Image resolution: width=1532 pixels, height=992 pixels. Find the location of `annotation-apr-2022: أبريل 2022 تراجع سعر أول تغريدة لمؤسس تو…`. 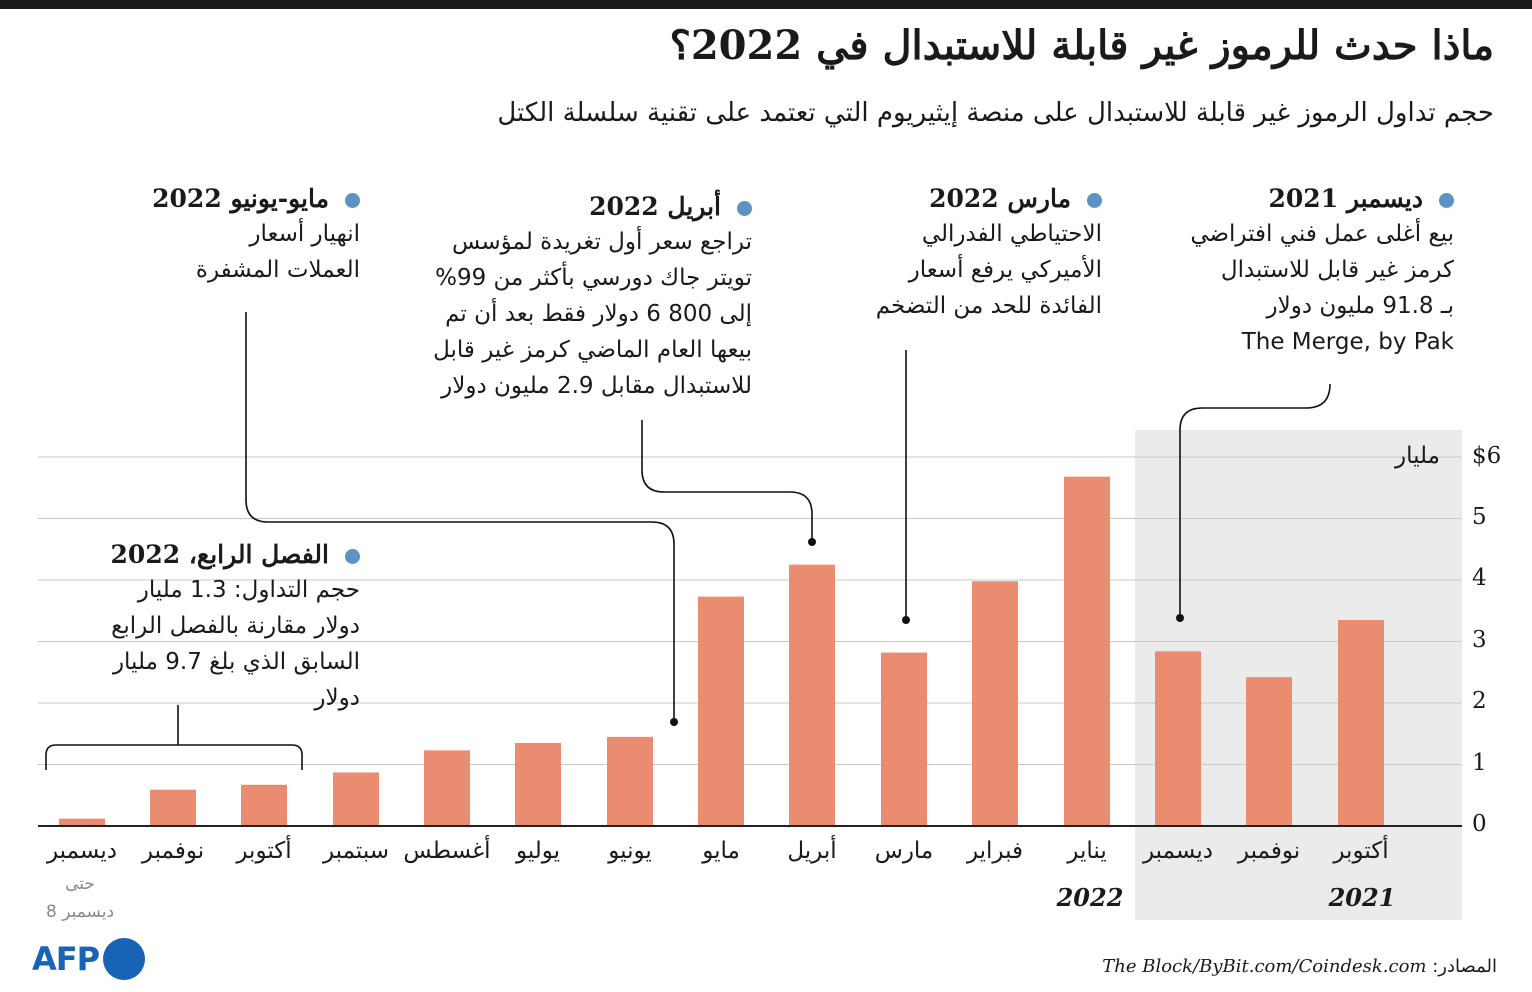

annotation-apr-2022: أبريل 2022 تراجع سعر أول تغريدة لمؤسس تو… is located at coordinates (592, 297).